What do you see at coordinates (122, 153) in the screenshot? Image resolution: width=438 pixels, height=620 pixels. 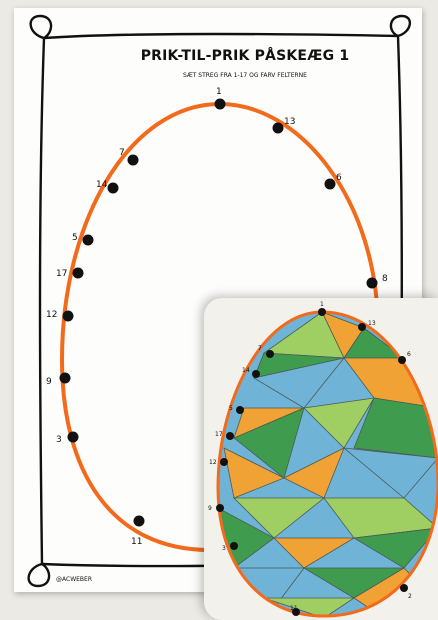 I see `label-7: 7` at bounding box center [122, 153].